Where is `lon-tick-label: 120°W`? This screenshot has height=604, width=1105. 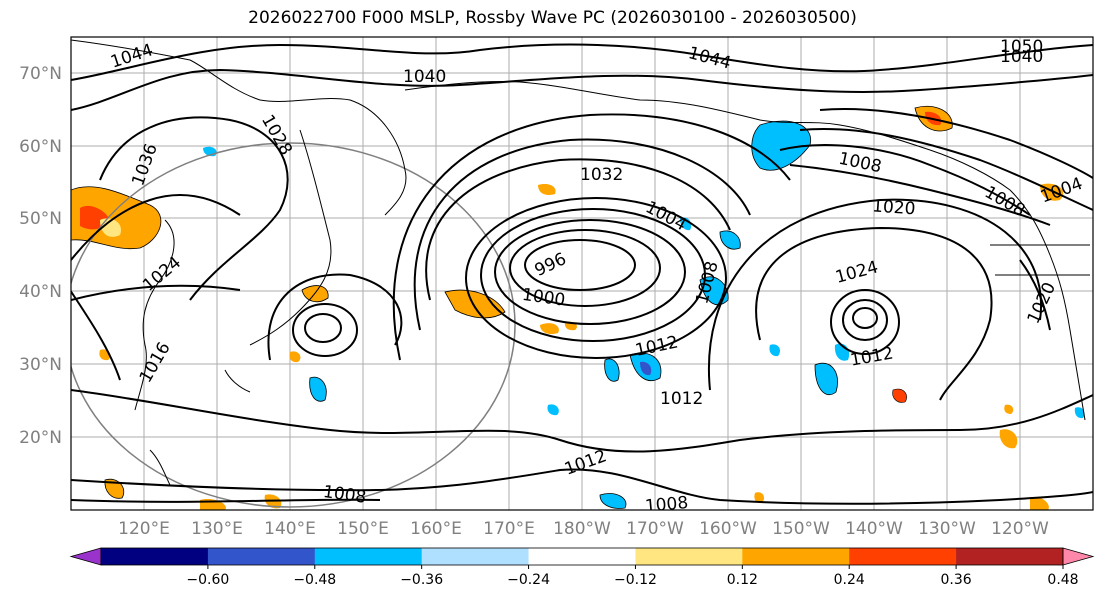 lon-tick-label: 120°W is located at coordinates (1020, 529).